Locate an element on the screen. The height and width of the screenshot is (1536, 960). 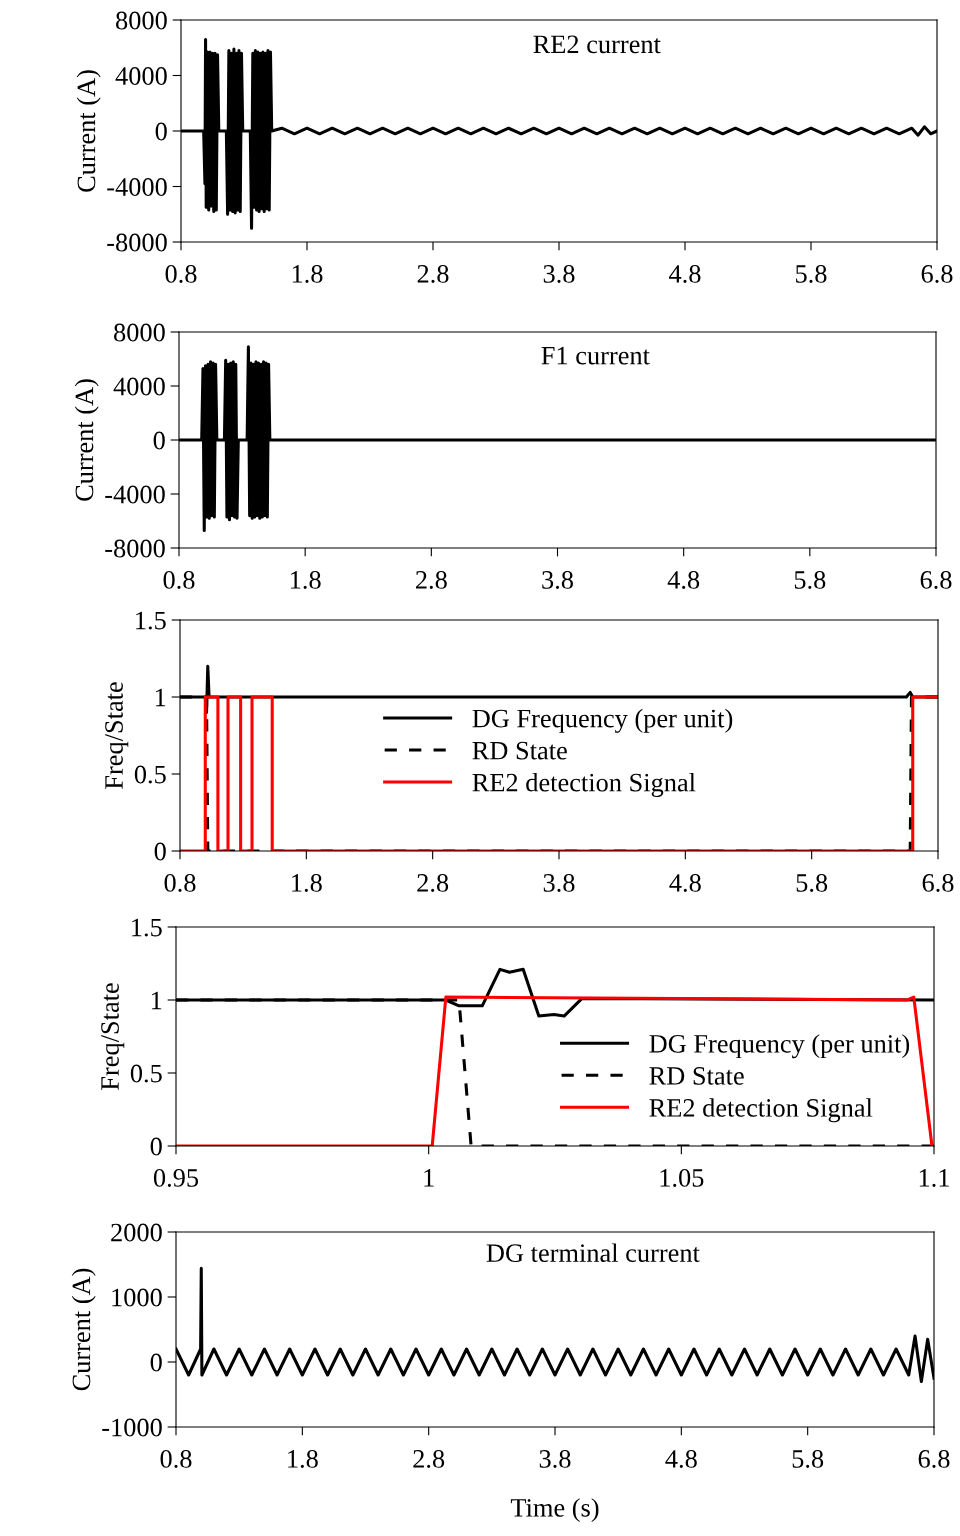
x-axis-title: Time (s) is located at coordinates (554, 1510).